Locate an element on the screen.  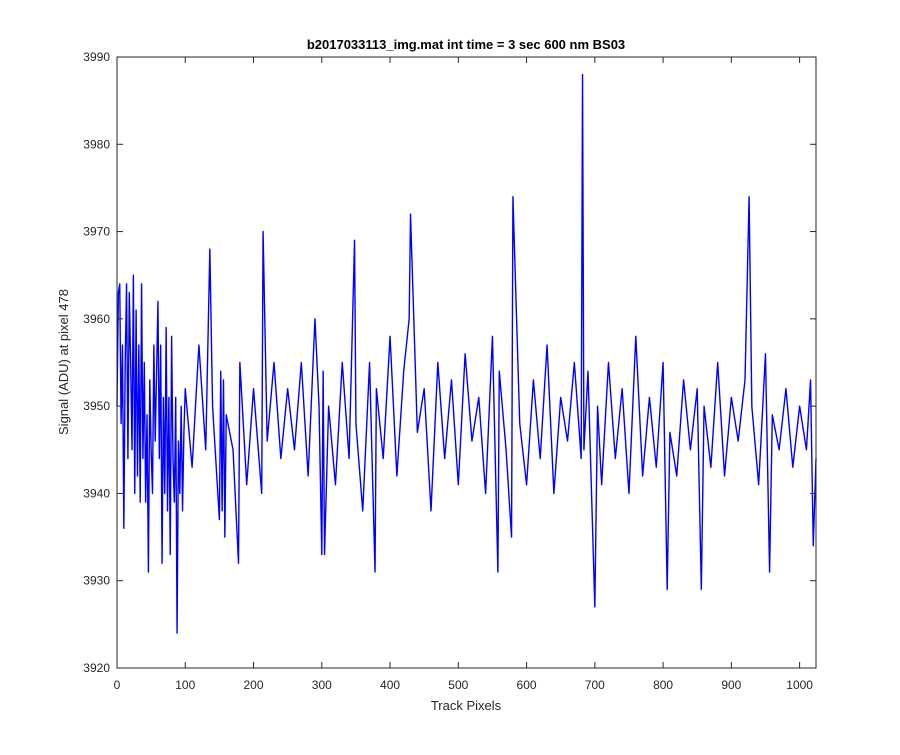
y-tick-label: 3990 is located at coordinates (96, 57).